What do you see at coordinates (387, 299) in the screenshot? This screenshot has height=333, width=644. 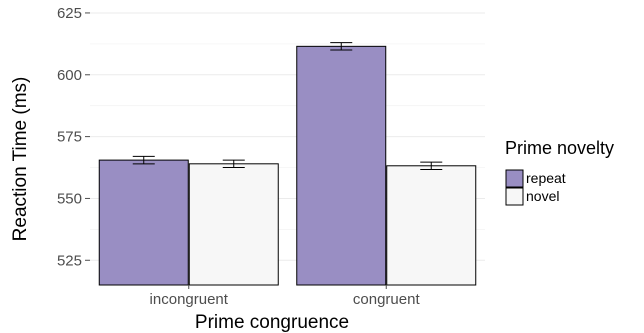 I see `x-tick-label: congruent` at bounding box center [387, 299].